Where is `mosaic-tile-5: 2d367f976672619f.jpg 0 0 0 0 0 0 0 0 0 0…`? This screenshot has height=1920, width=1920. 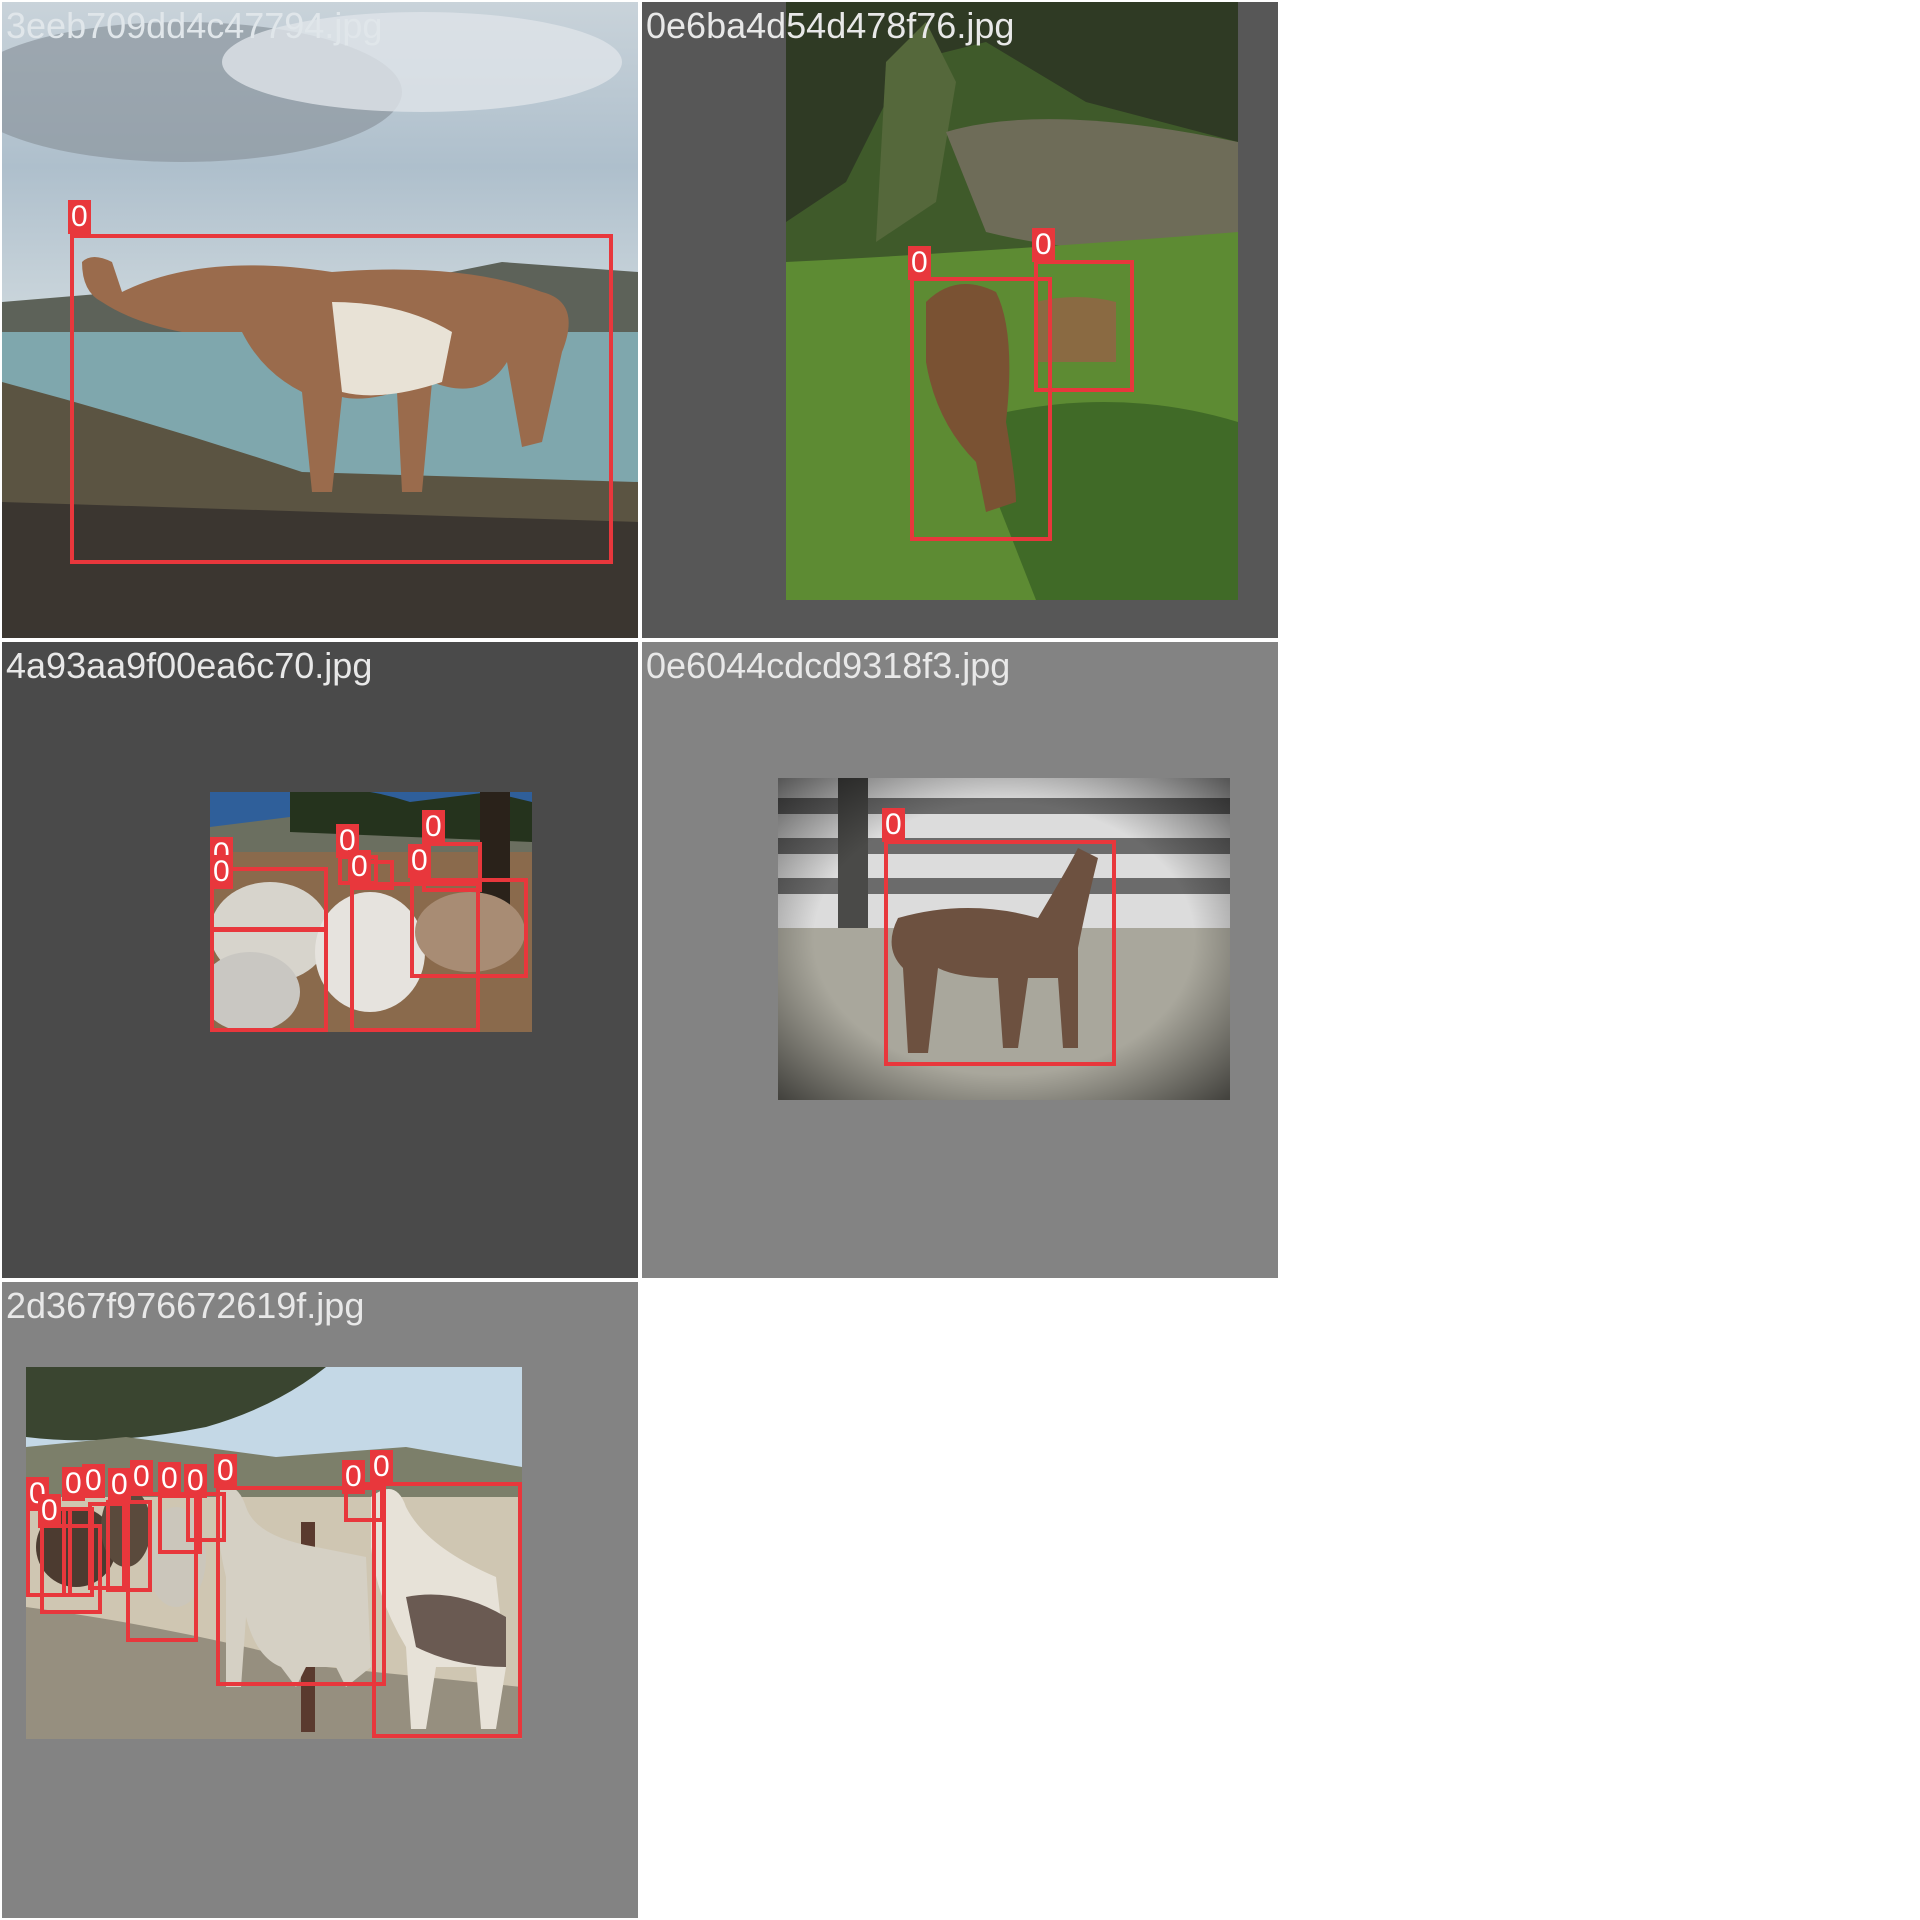 mosaic-tile-5: 2d367f976672619f.jpg 0 0 0 0 0 0 0 0 0 0… is located at coordinates (320, 1600).